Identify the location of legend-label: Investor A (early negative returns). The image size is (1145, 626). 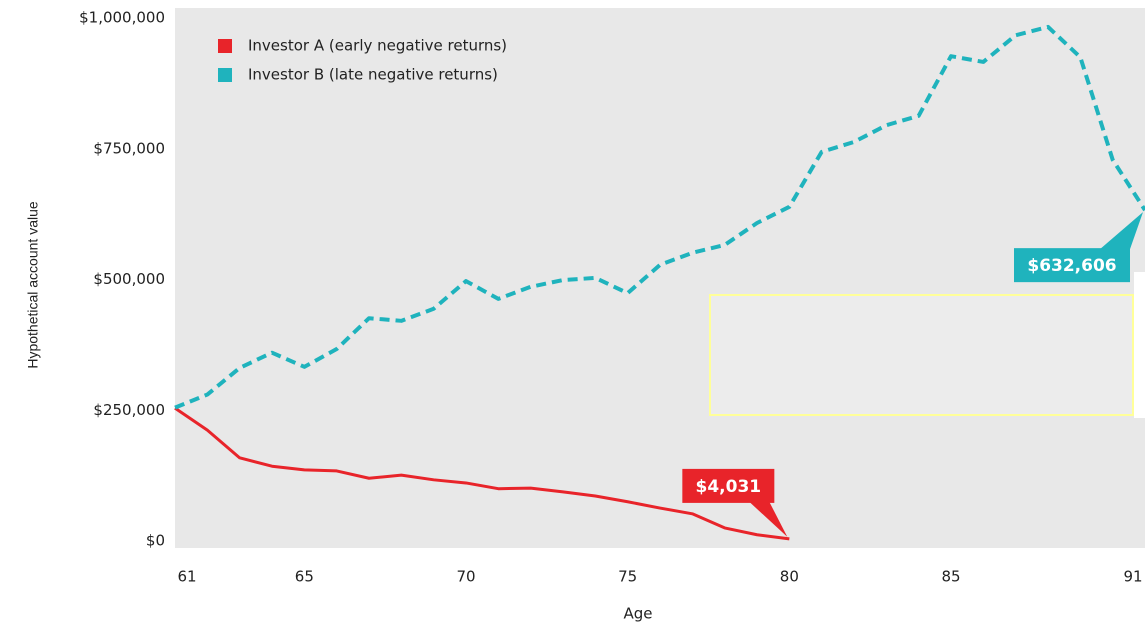
(377, 46).